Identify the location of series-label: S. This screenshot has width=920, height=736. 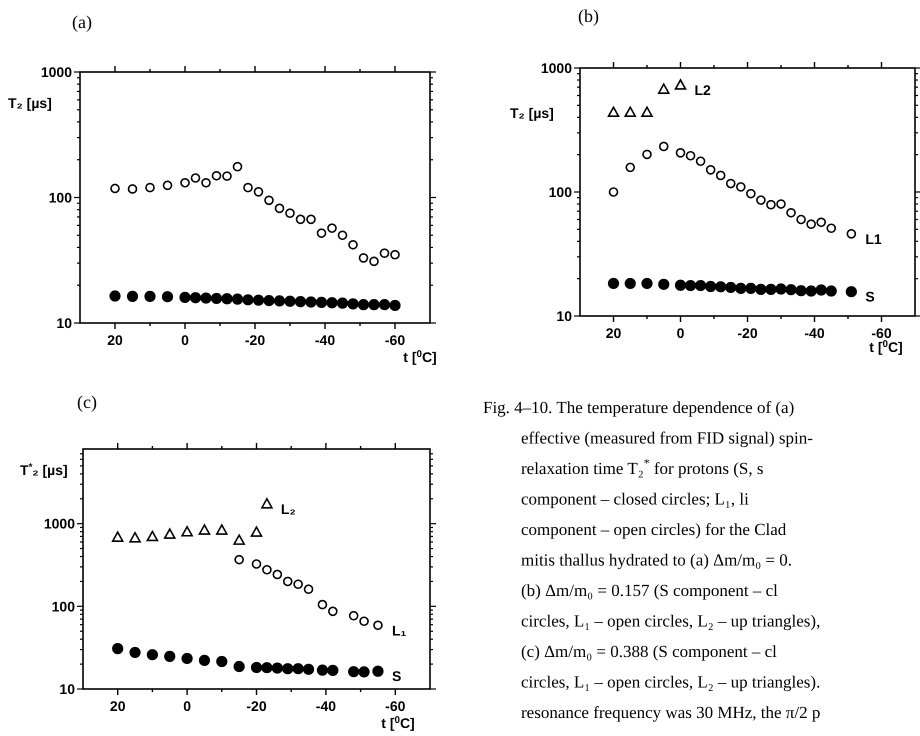
(397, 676).